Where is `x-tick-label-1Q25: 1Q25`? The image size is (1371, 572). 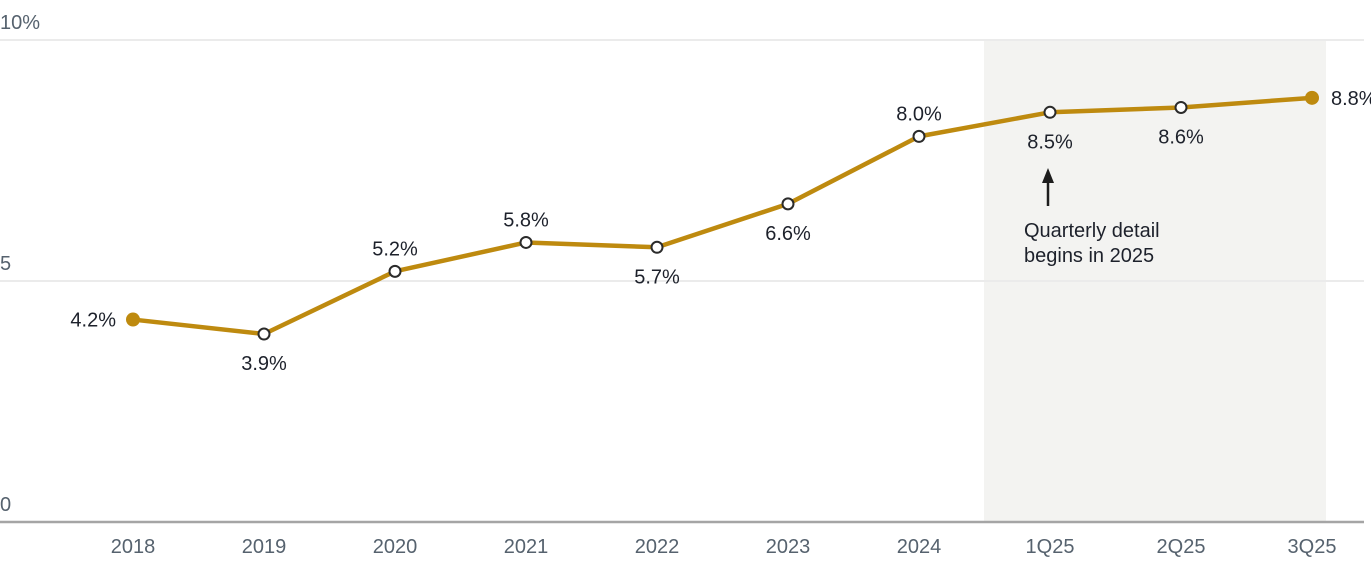
x-tick-label-1Q25: 1Q25 is located at coordinates (1050, 547).